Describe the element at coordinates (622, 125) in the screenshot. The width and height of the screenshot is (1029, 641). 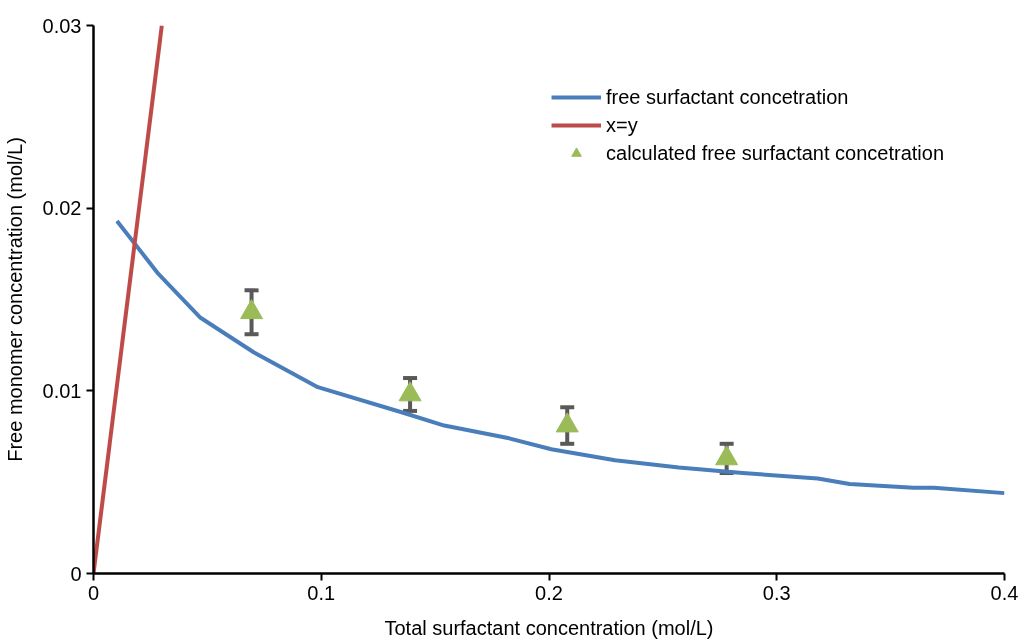
I see `legend-label: x=y` at that location.